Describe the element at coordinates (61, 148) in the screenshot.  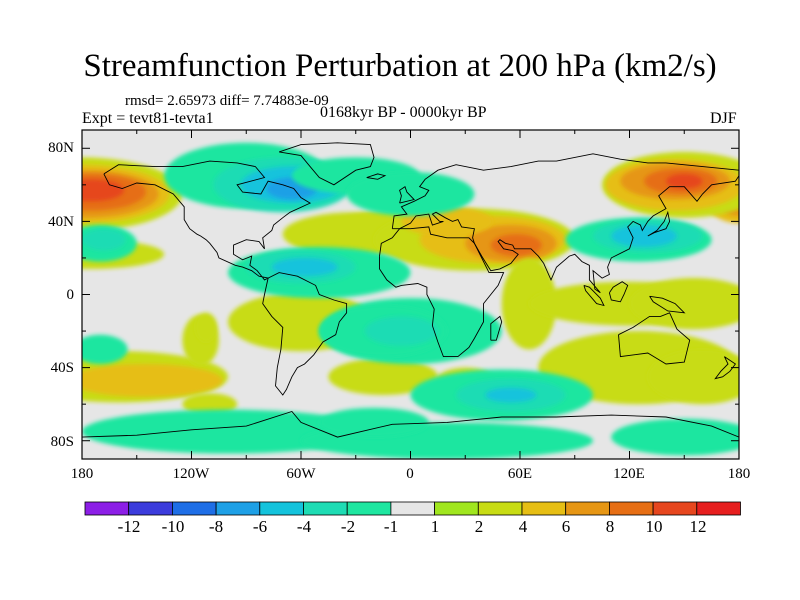
I see `lat-label-80n: 80N` at that location.